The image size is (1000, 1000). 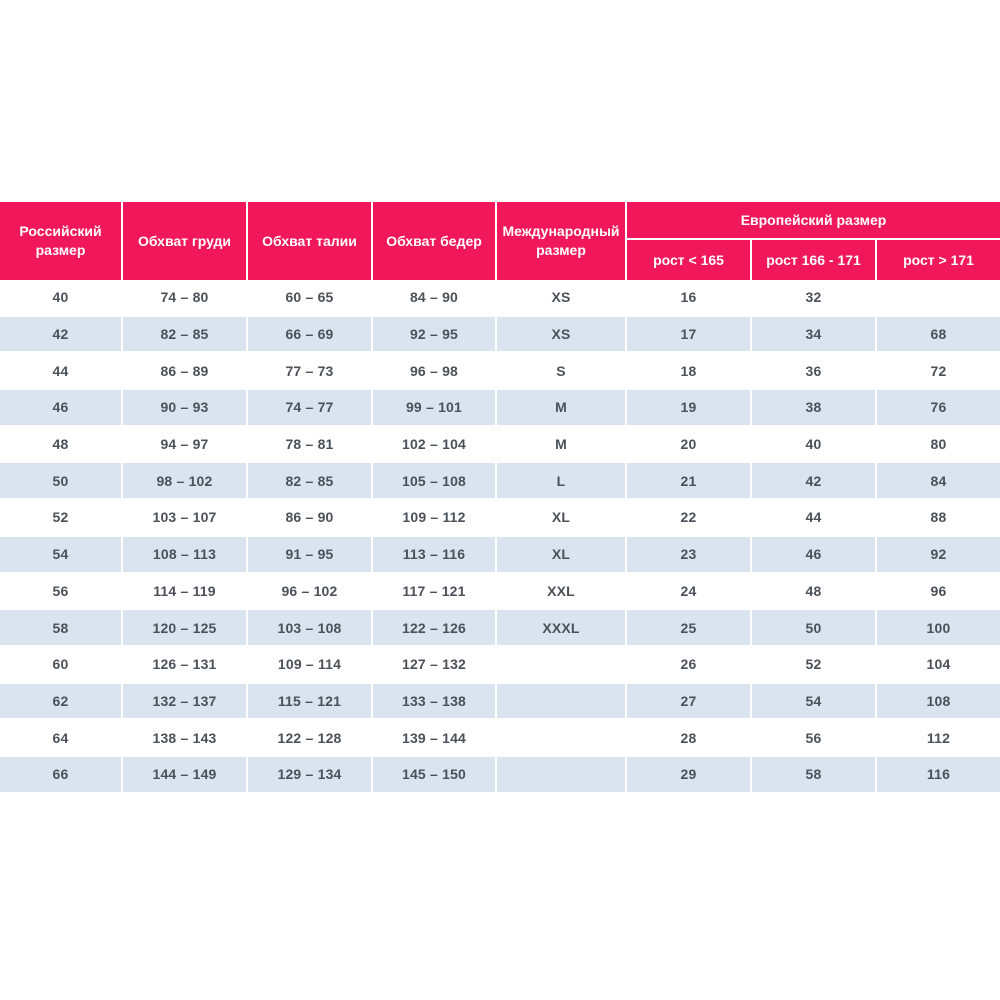 I want to click on cell: 26, so click(x=689, y=665).